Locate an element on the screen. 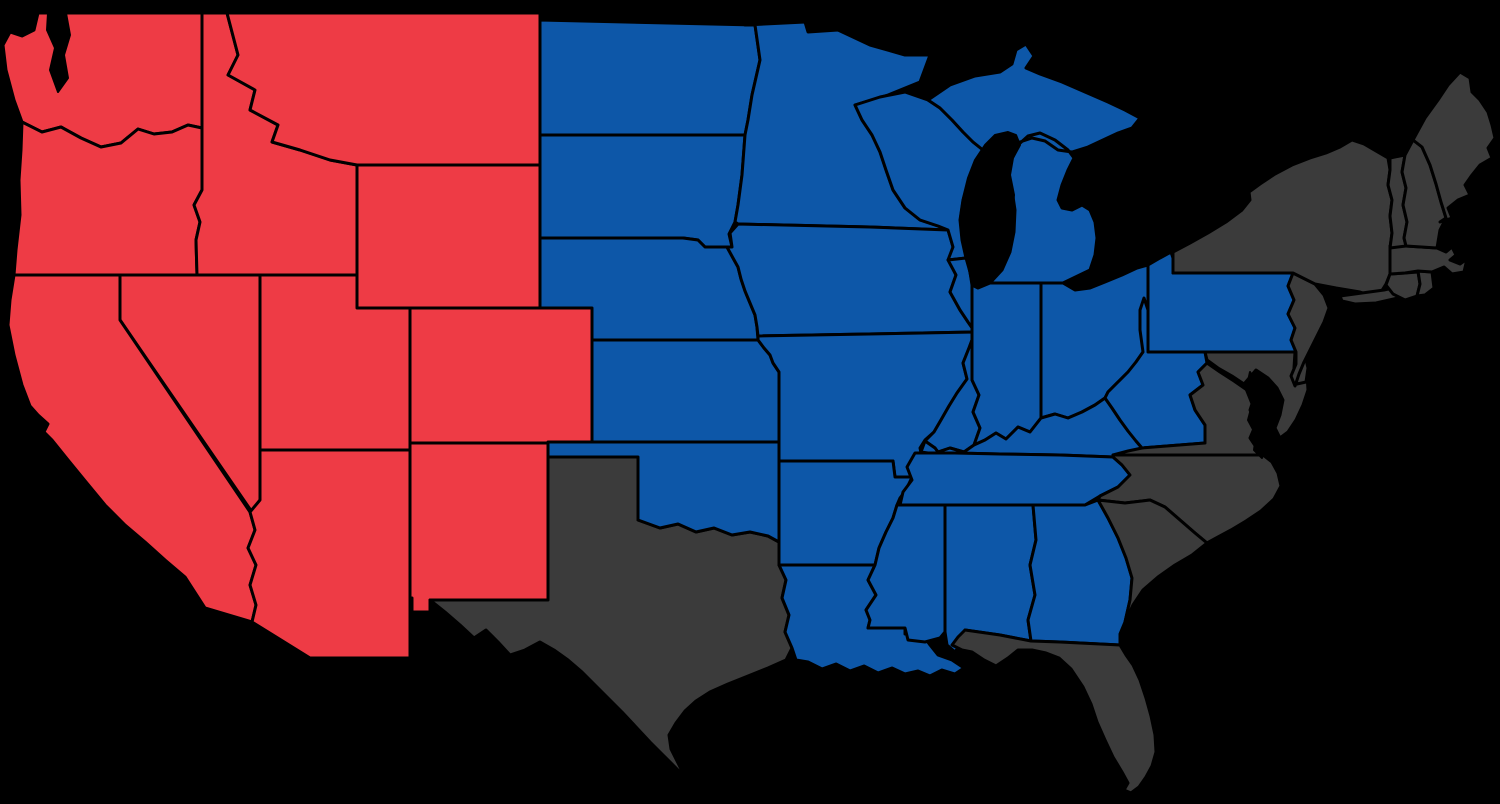 The image size is (1500, 804). state-nm is located at coordinates (479, 527).